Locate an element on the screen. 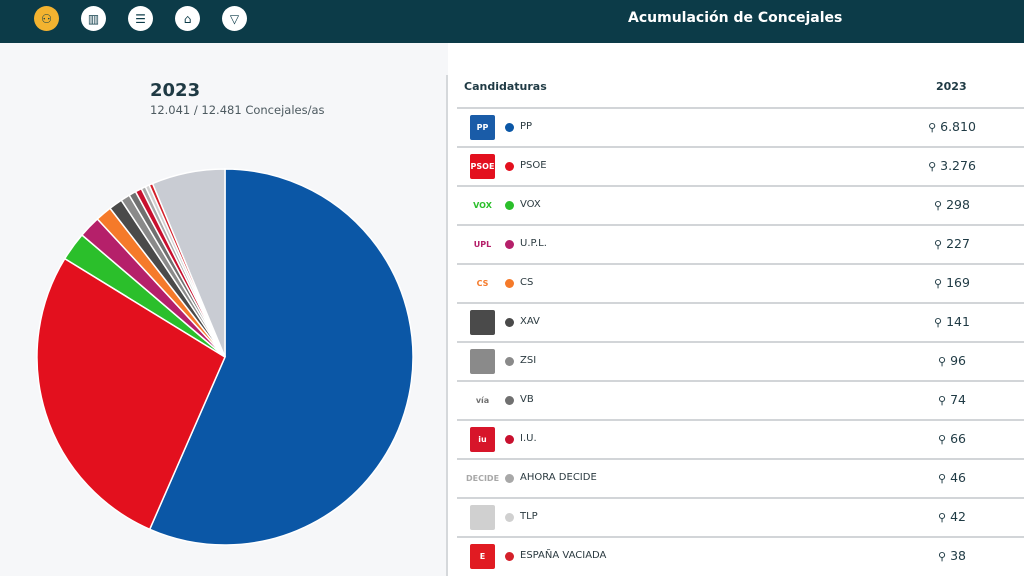 This screenshot has height=576, width=1024. party-logo: PP is located at coordinates (482, 127).